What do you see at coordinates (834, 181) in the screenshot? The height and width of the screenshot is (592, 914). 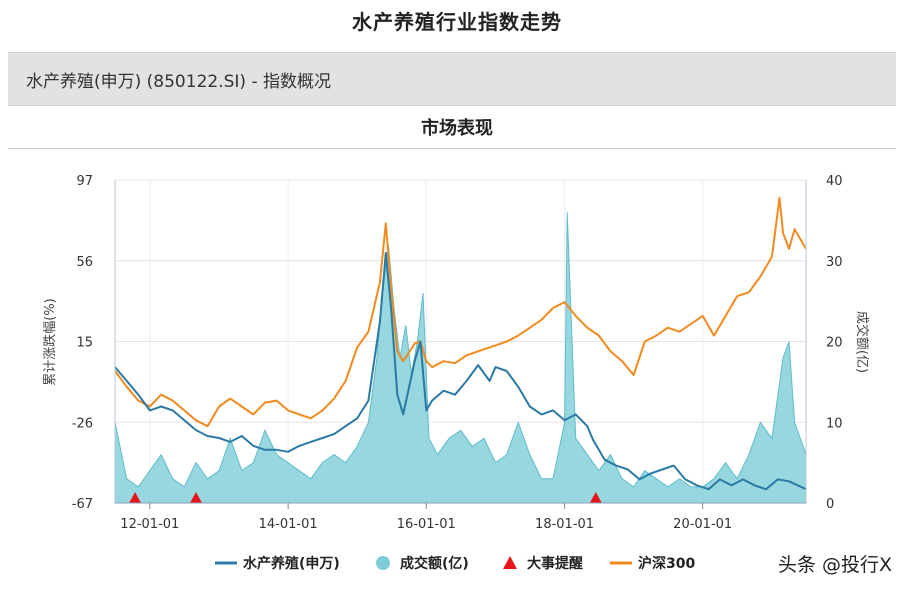 I see `y-right-tick-label: 40` at bounding box center [834, 181].